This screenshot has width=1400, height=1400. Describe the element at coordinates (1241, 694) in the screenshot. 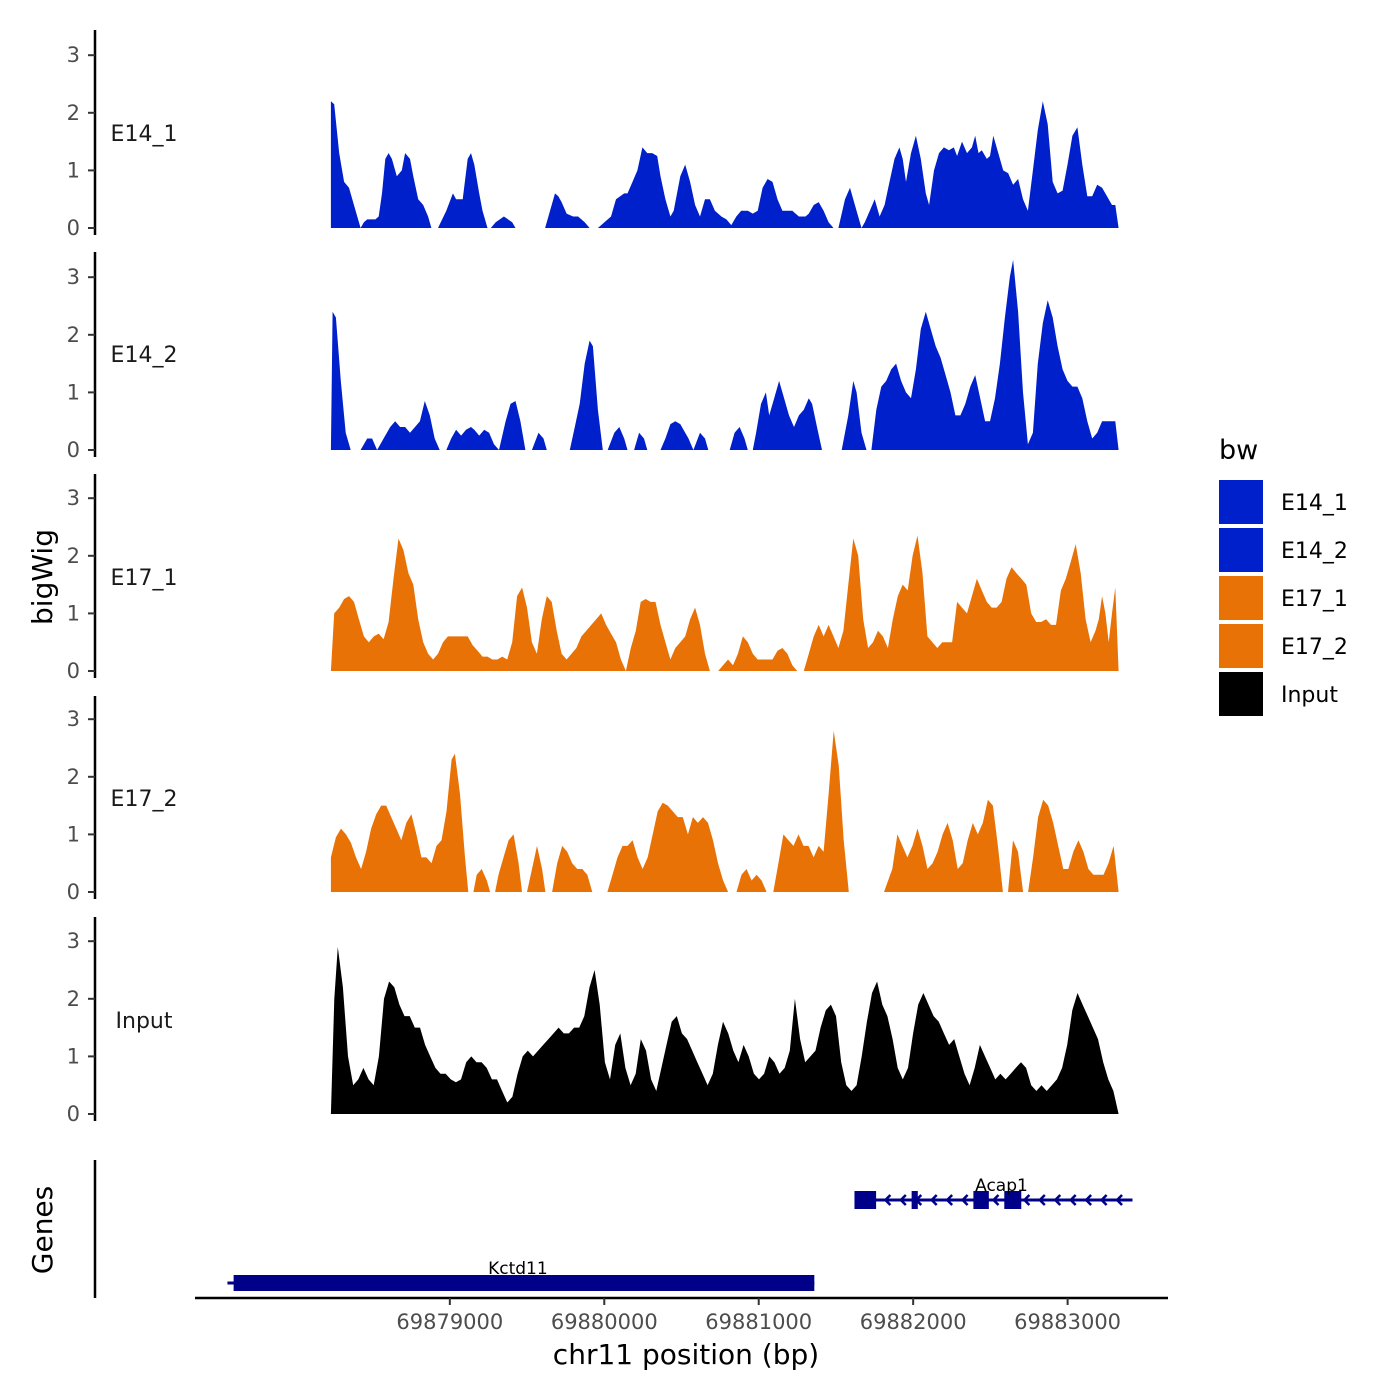

I see `legend-swatch-input` at that location.